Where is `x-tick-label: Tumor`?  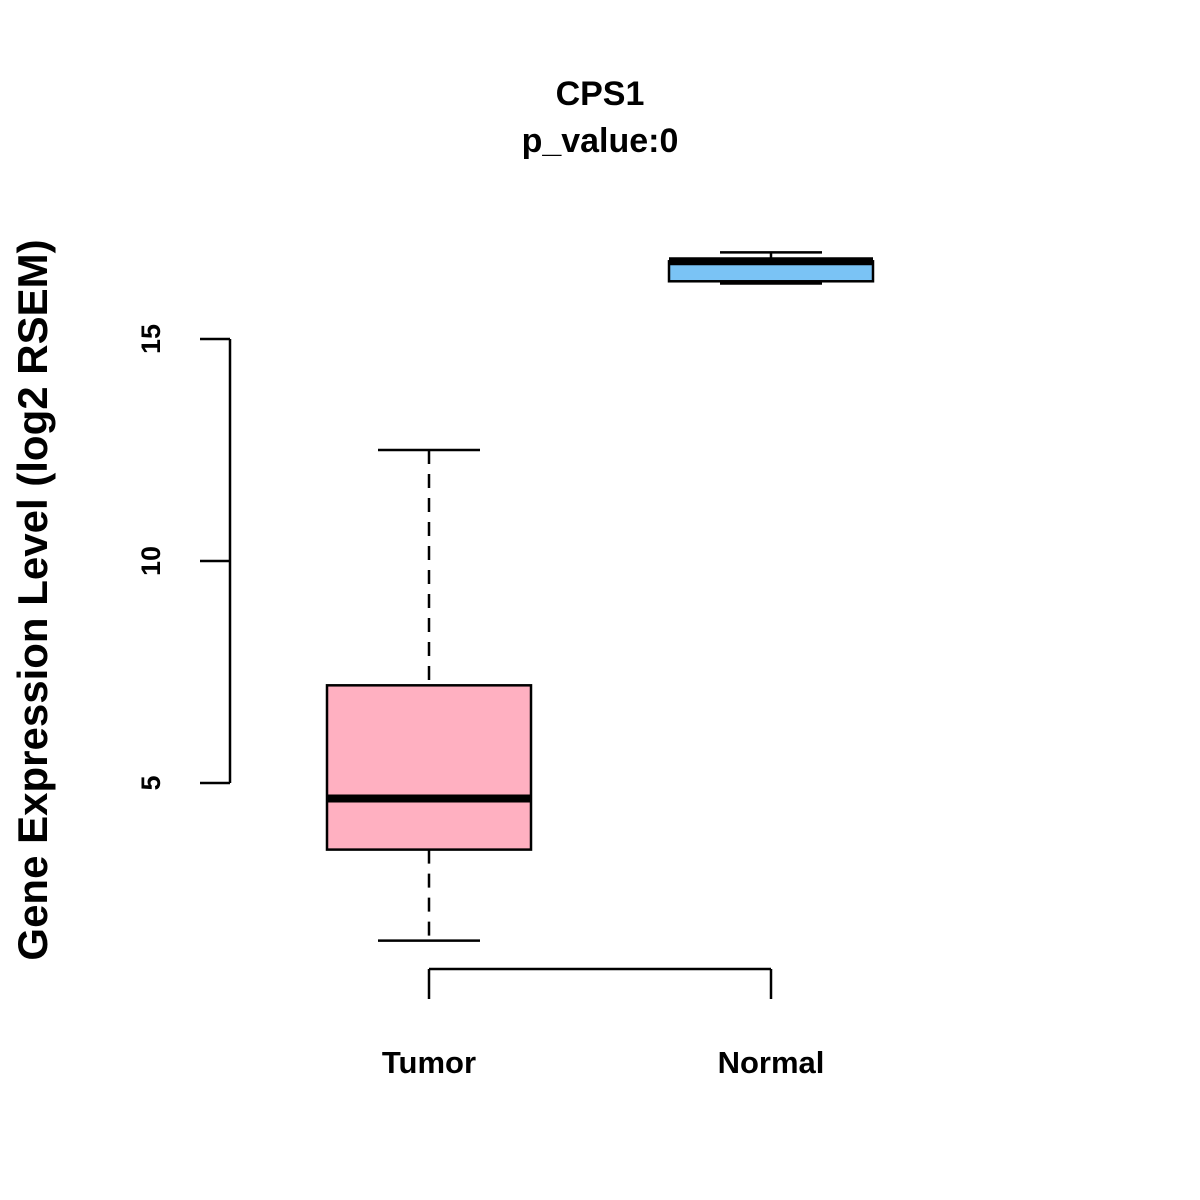 x-tick-label: Tumor is located at coordinates (429, 1062).